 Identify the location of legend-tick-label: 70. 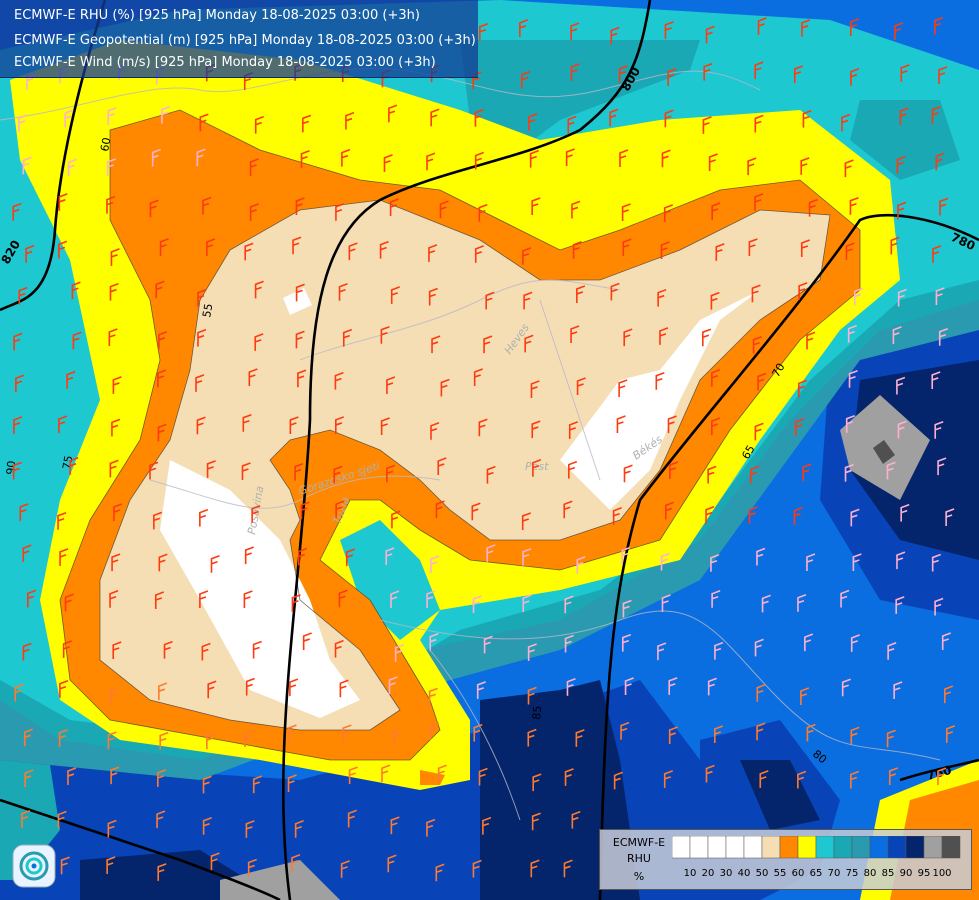
(834, 873).